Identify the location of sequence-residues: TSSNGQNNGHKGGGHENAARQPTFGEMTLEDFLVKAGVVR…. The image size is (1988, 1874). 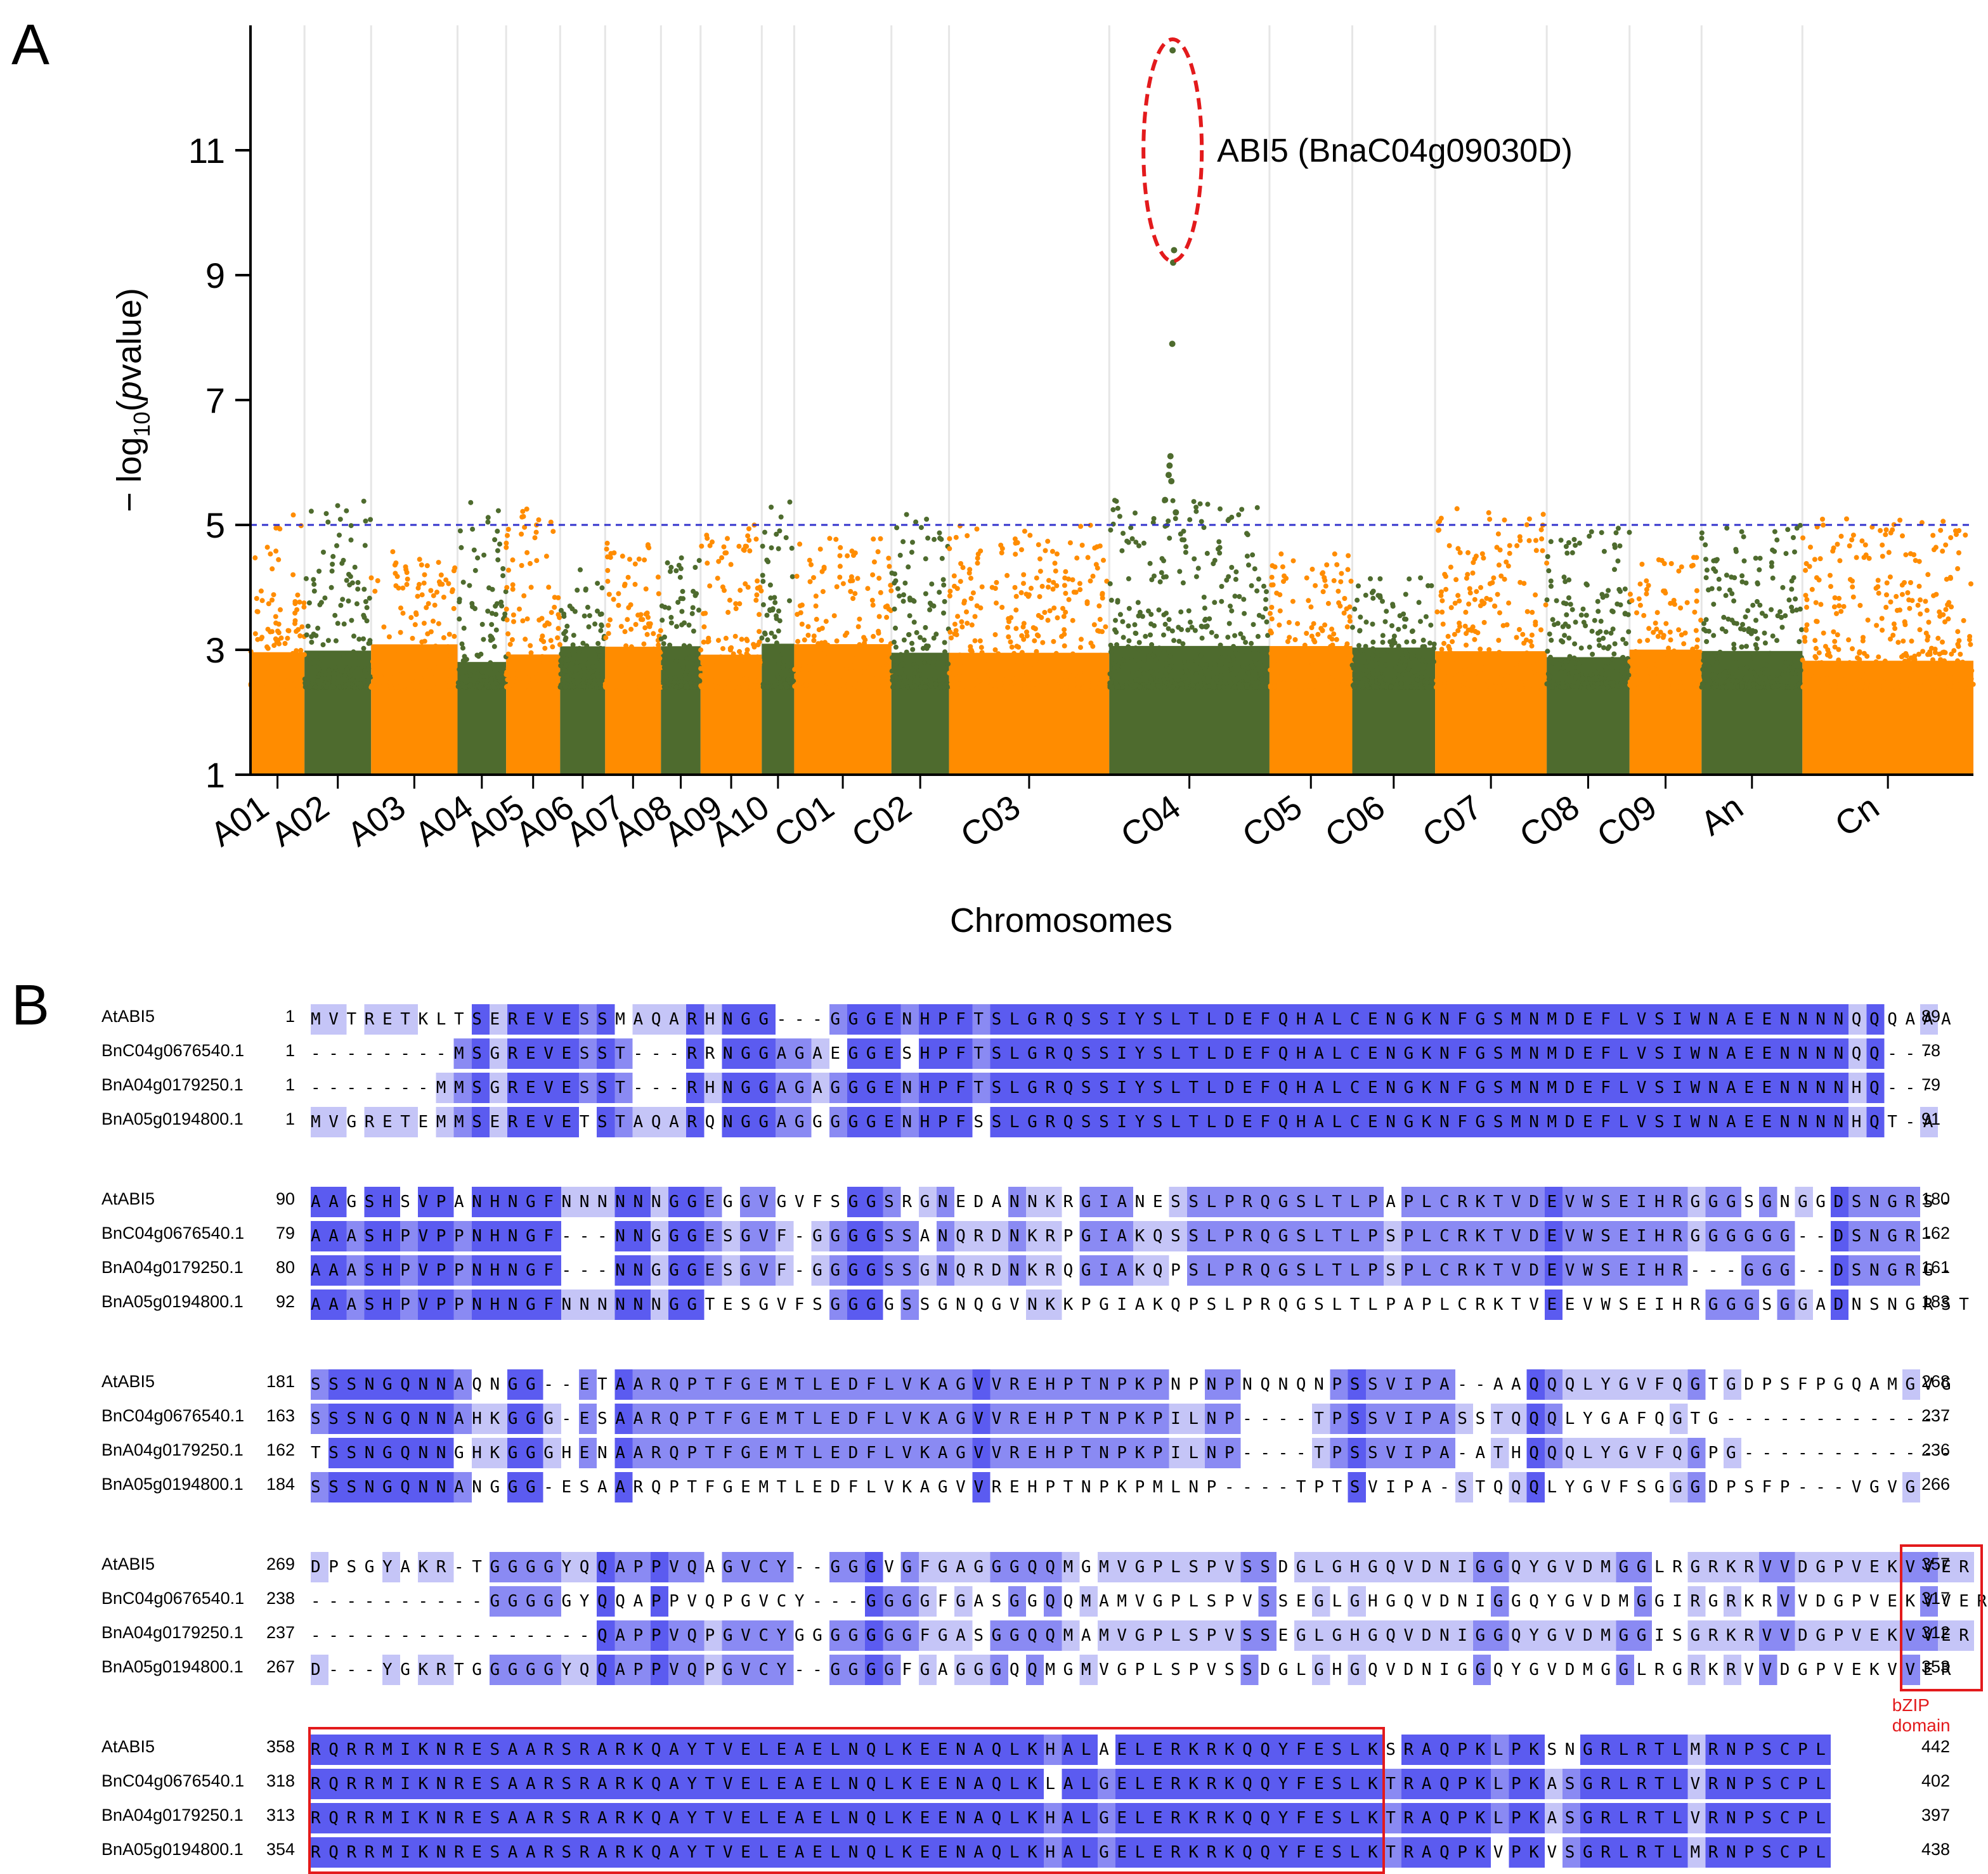
(1133, 1453).